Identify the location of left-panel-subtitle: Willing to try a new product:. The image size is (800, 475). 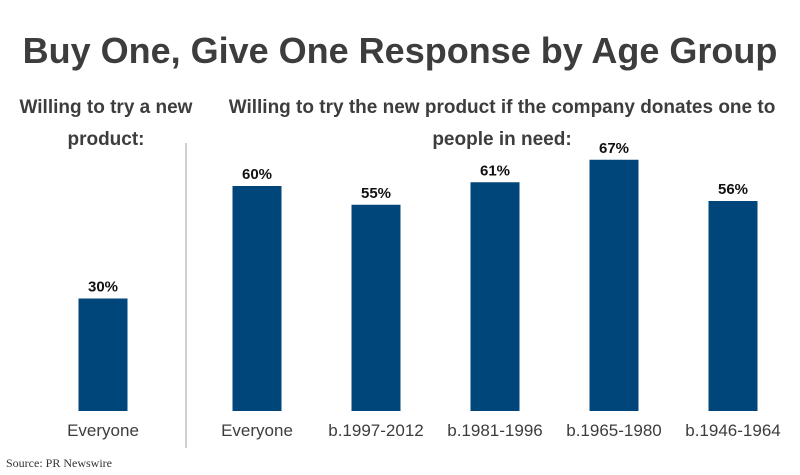
(106, 123).